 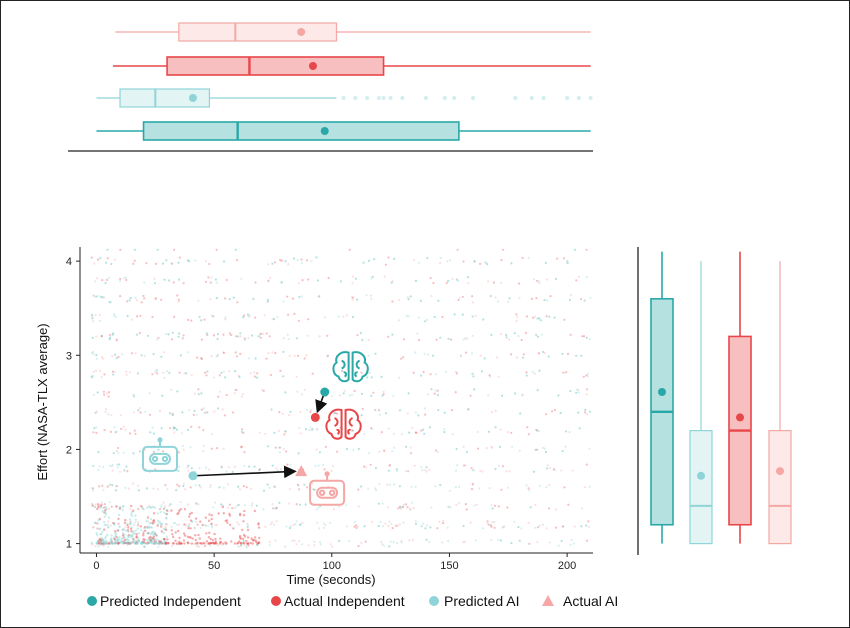 I want to click on time-box-mean, so click(x=324, y=131).